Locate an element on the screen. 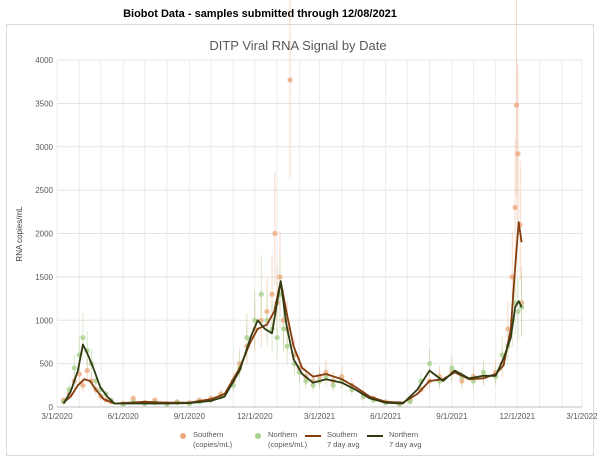  y-tick-label: 4000 is located at coordinates (44, 60).